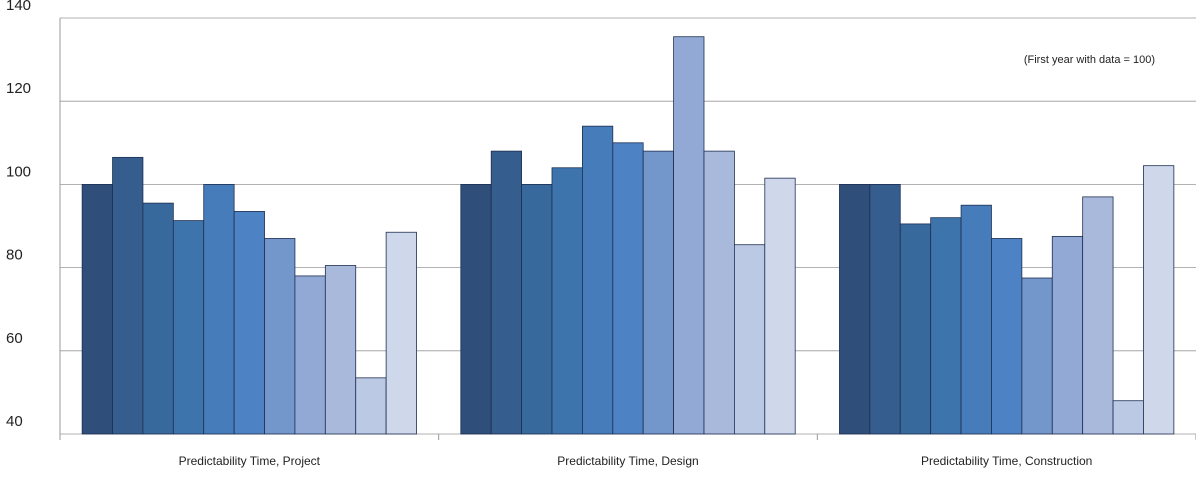 This screenshot has width=1196, height=478. I want to click on y-tick-label: 80, so click(14, 255).